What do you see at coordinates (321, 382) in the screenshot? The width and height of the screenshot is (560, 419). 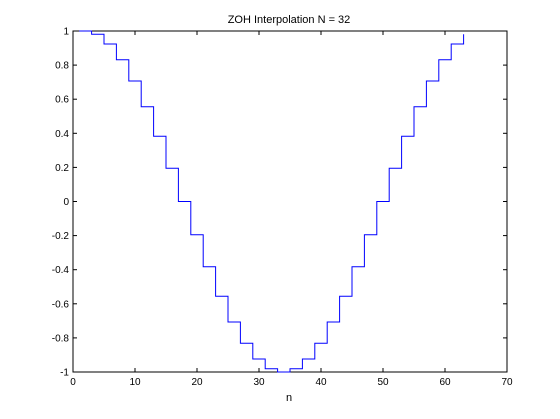 I see `x-tick-label: 40` at bounding box center [321, 382].